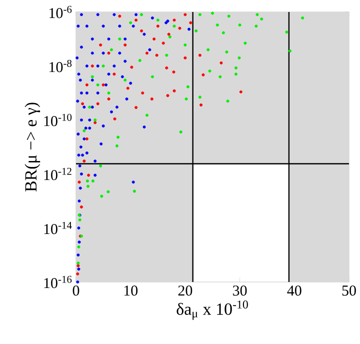 The width and height of the screenshot is (360, 344). I want to click on y-tick-label: 10$^{-10}$, so click(58, 120).